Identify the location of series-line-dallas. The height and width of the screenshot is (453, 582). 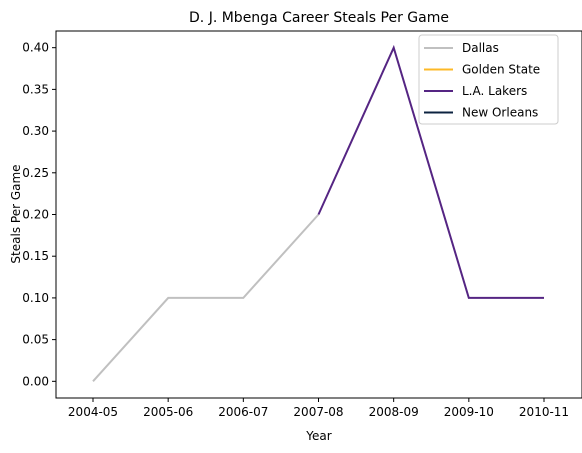
(206, 297).